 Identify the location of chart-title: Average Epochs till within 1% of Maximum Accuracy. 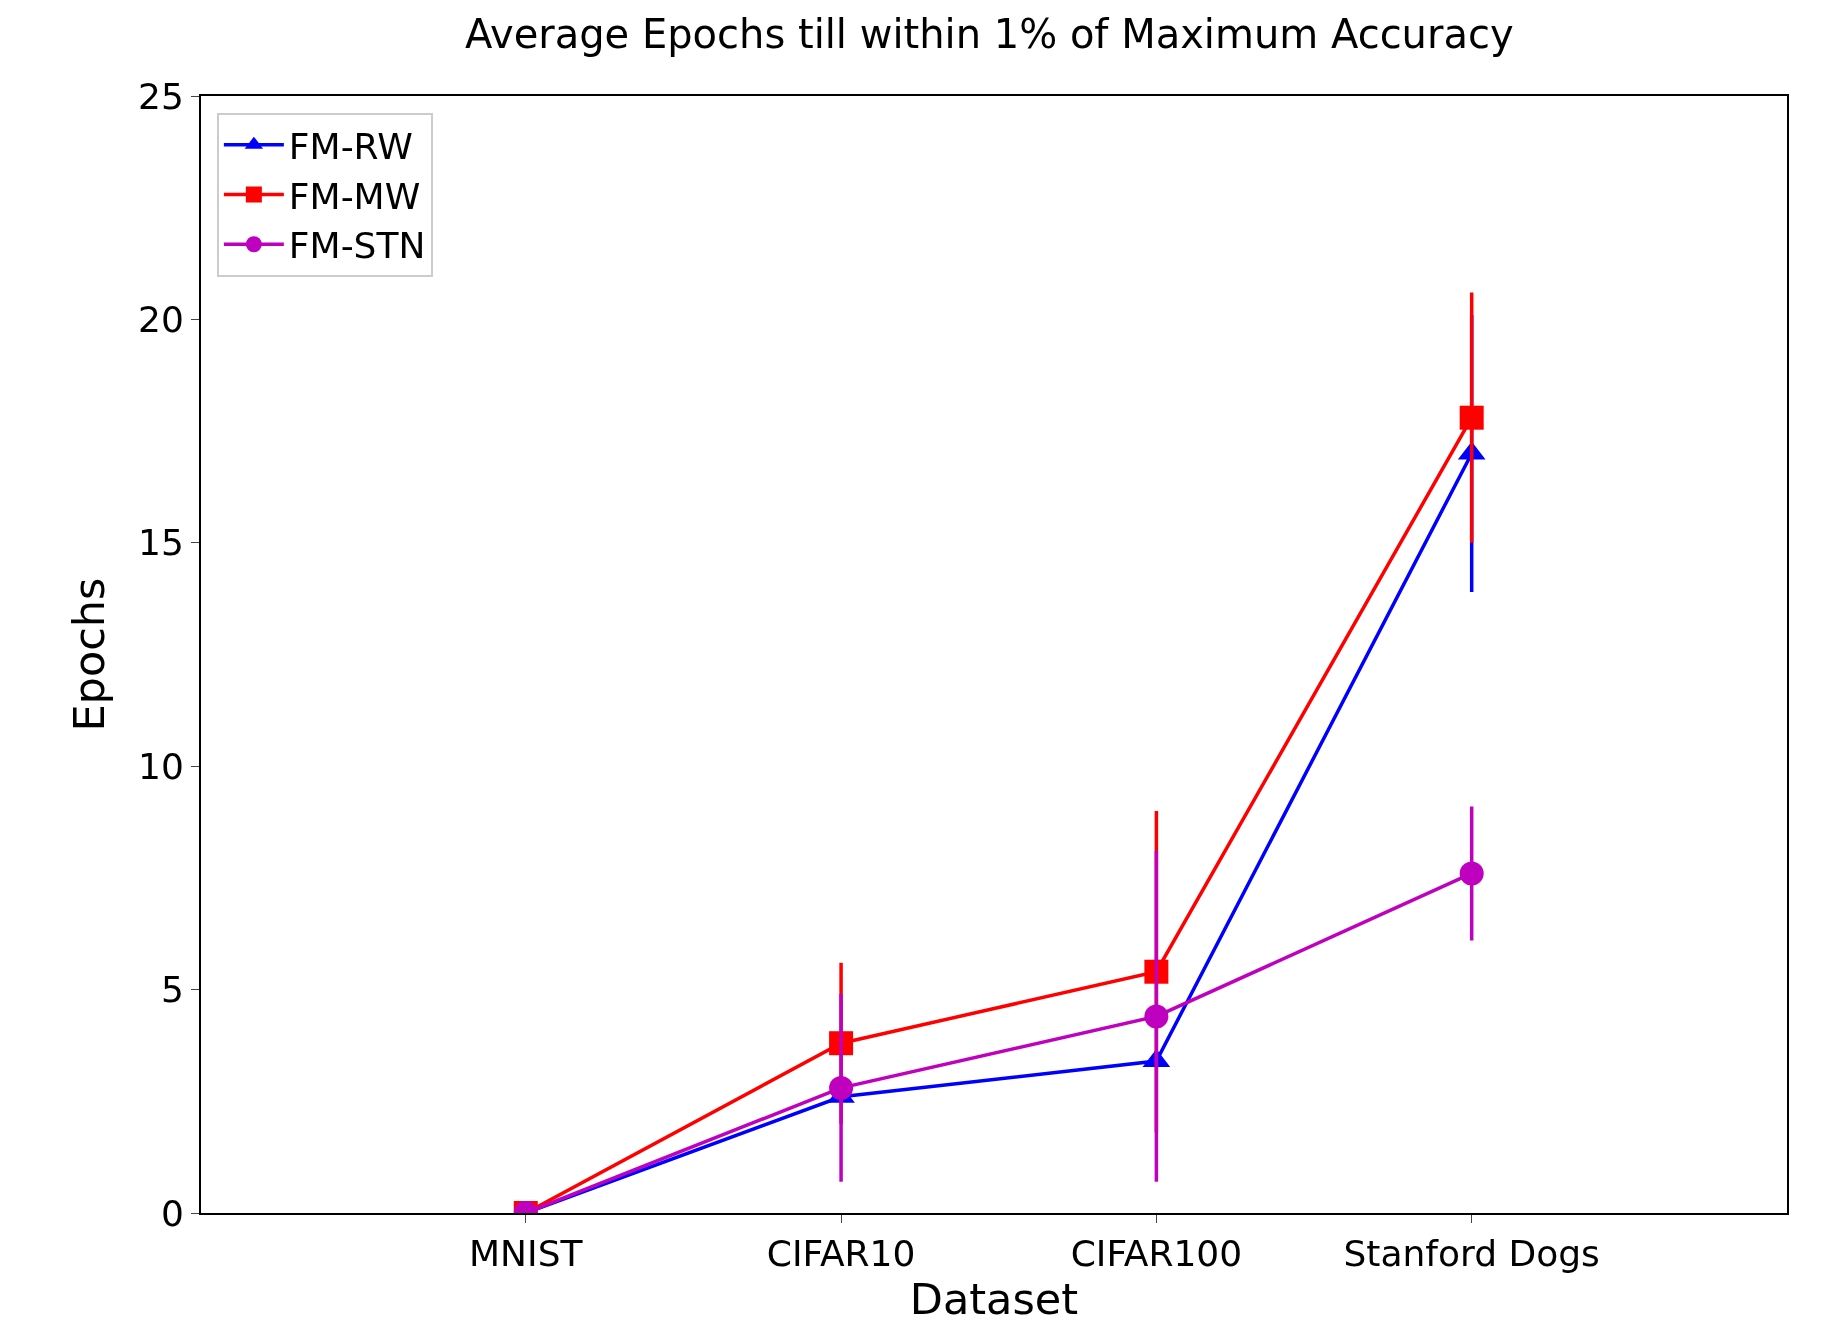
(989, 33).